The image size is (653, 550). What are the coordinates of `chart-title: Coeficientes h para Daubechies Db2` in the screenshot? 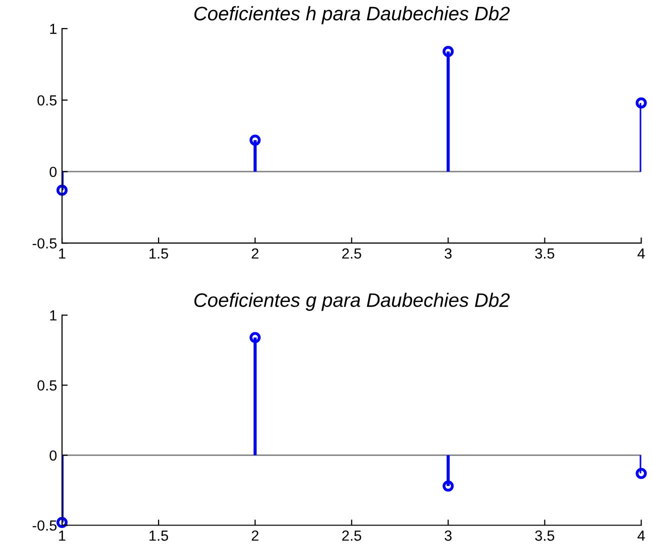 It's located at (352, 15).